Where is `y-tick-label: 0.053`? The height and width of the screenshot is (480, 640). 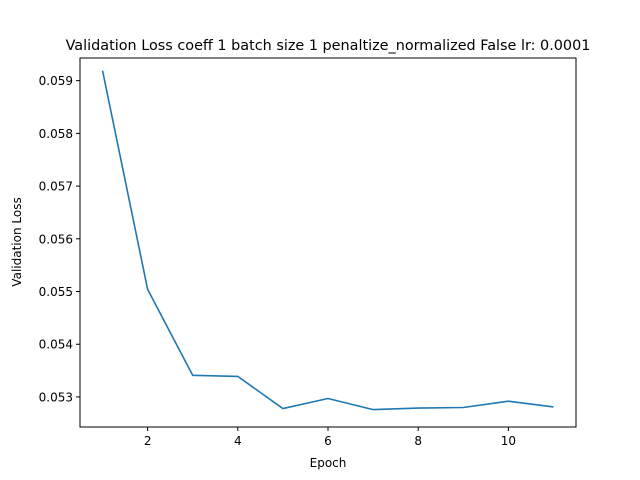 y-tick-label: 0.053 is located at coordinates (56, 397).